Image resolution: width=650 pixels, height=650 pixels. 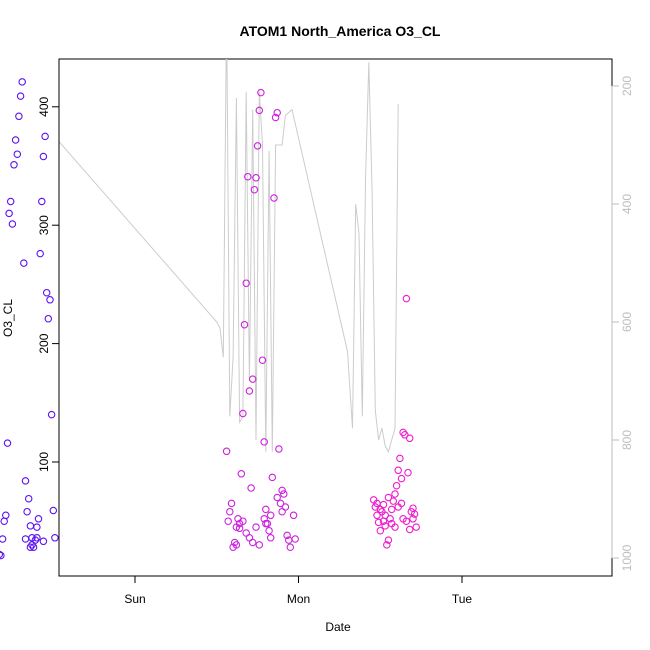 What do you see at coordinates (48, 284) in the screenshot?
I see `y-axis-left: 100 200 300 400` at bounding box center [48, 284].